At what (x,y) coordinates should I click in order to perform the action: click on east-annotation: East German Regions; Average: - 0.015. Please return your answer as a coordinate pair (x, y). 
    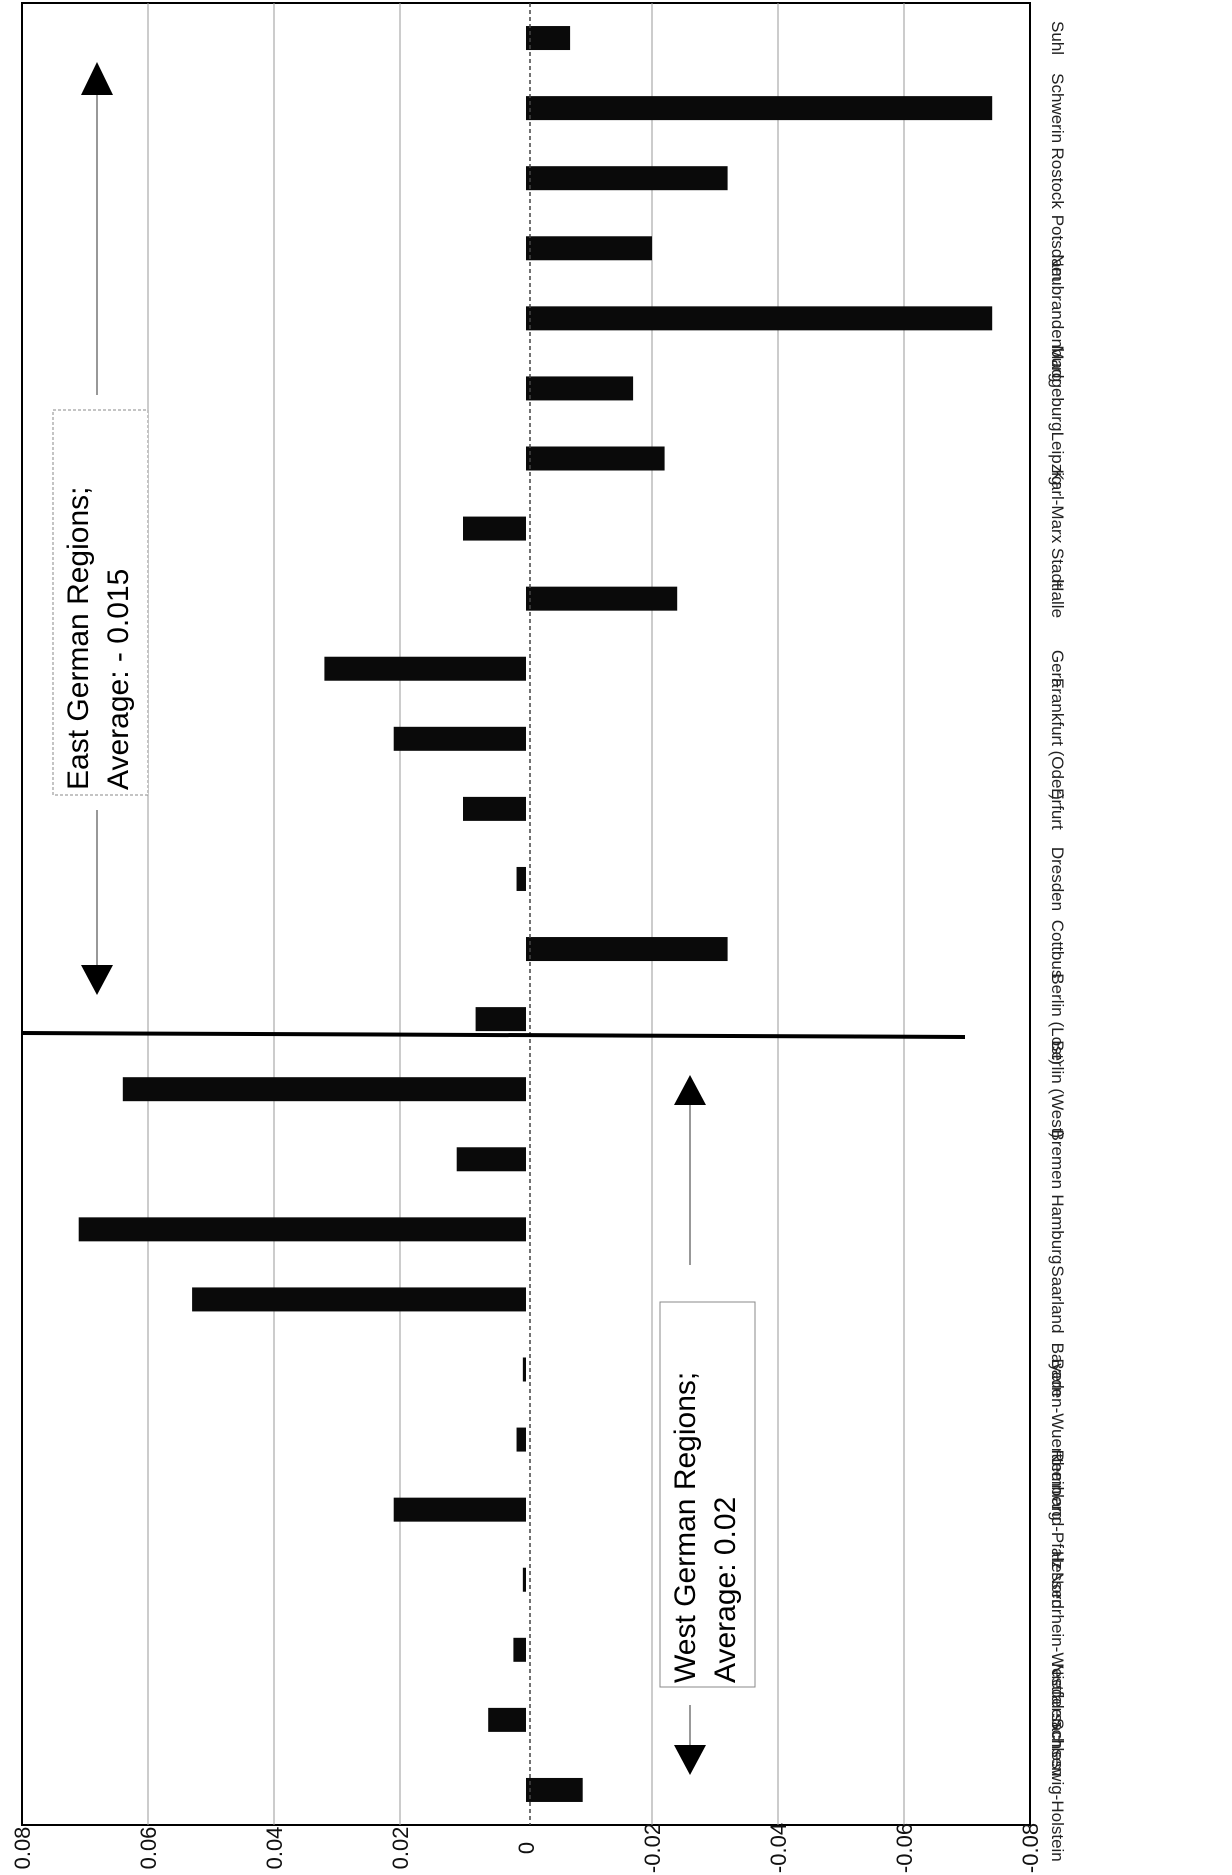
    Looking at the image, I should click on (100, 528).